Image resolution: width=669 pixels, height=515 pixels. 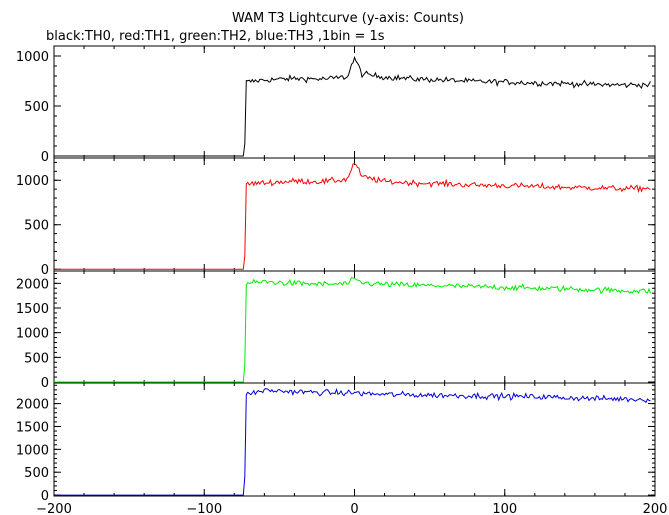 I want to click on x-tick-label: 200, so click(x=655, y=508).